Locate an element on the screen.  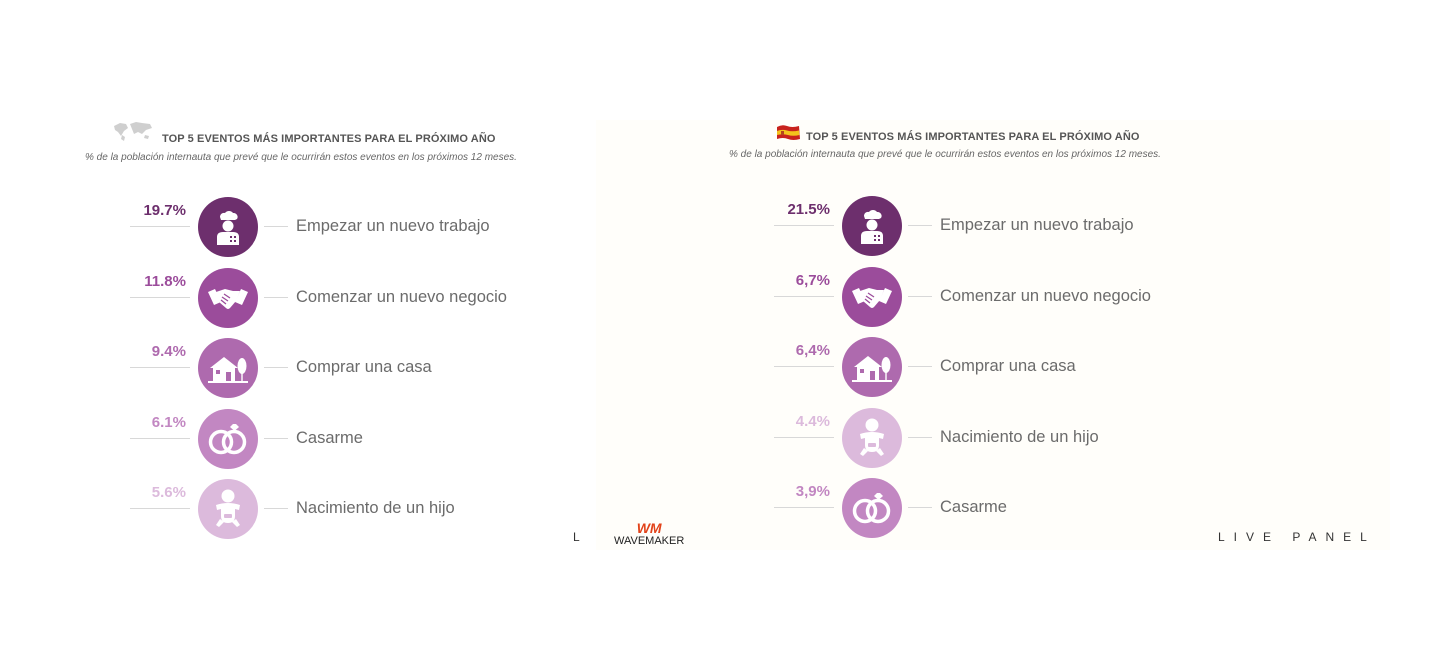
event-value: 6,4% is located at coordinates (812, 350).